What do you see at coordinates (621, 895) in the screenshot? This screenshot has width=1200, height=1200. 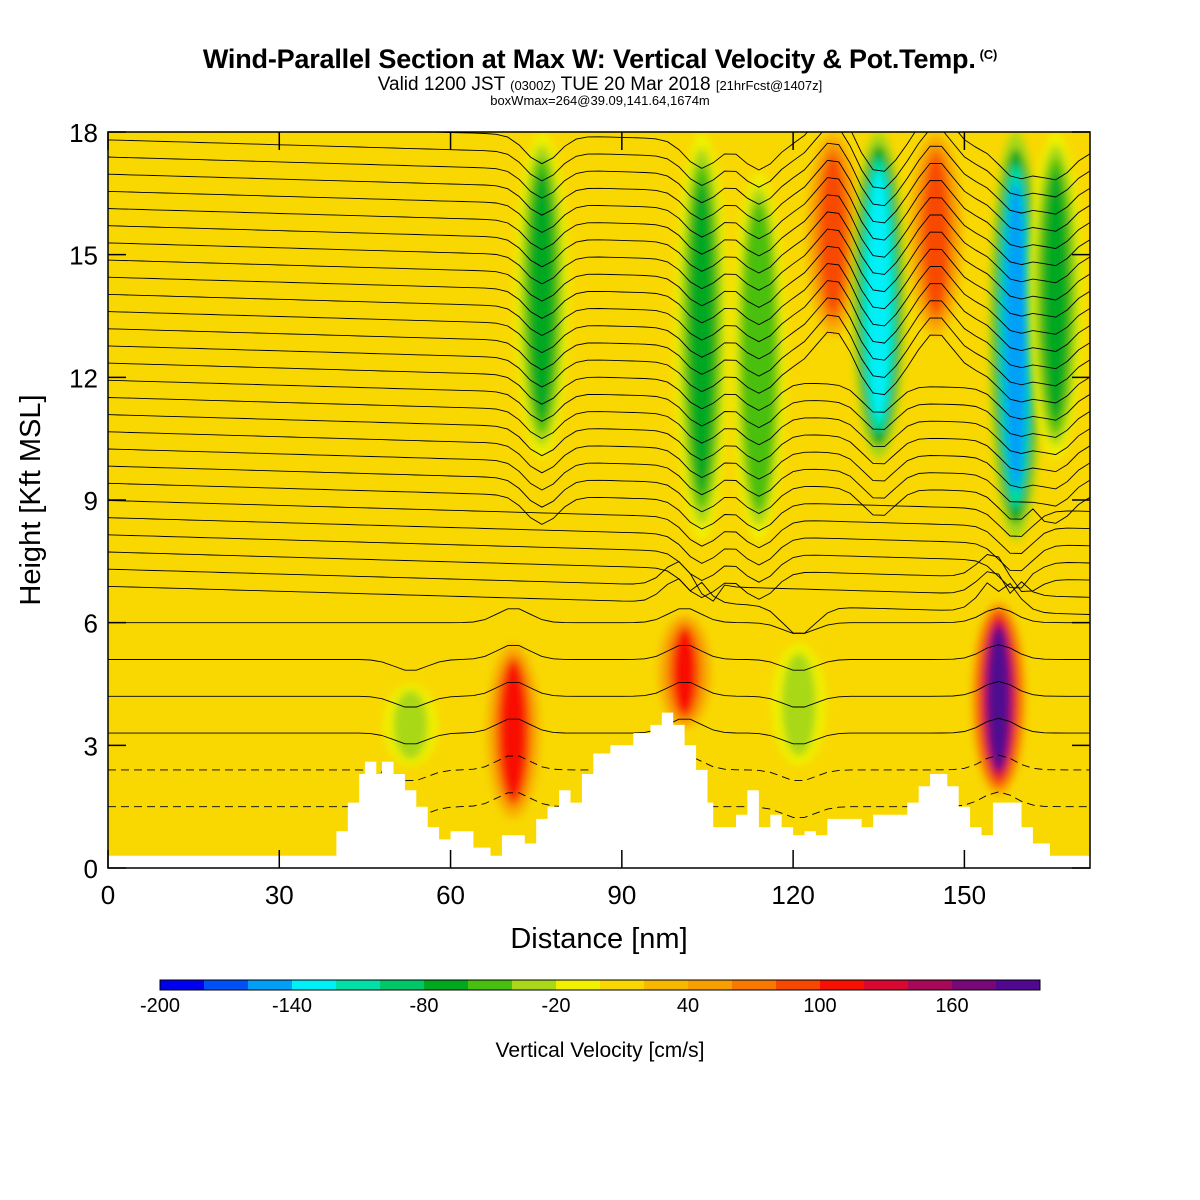 I see `x-tick-label: 90` at bounding box center [621, 895].